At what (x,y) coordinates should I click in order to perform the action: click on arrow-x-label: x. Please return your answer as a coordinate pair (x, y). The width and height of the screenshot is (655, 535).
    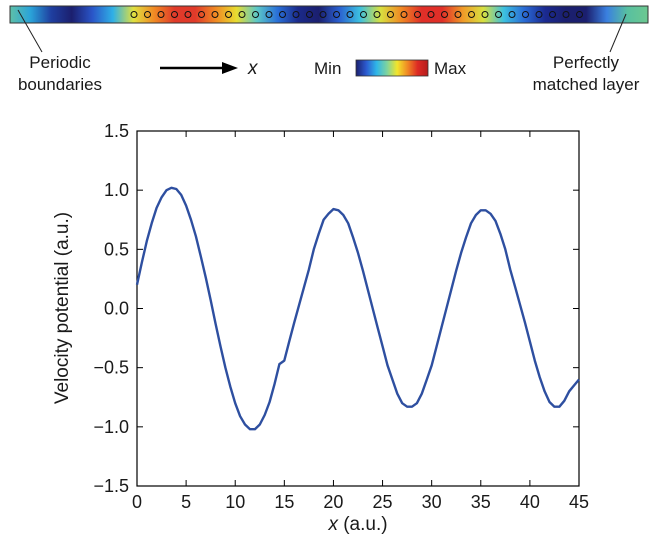
    Looking at the image, I should click on (253, 68).